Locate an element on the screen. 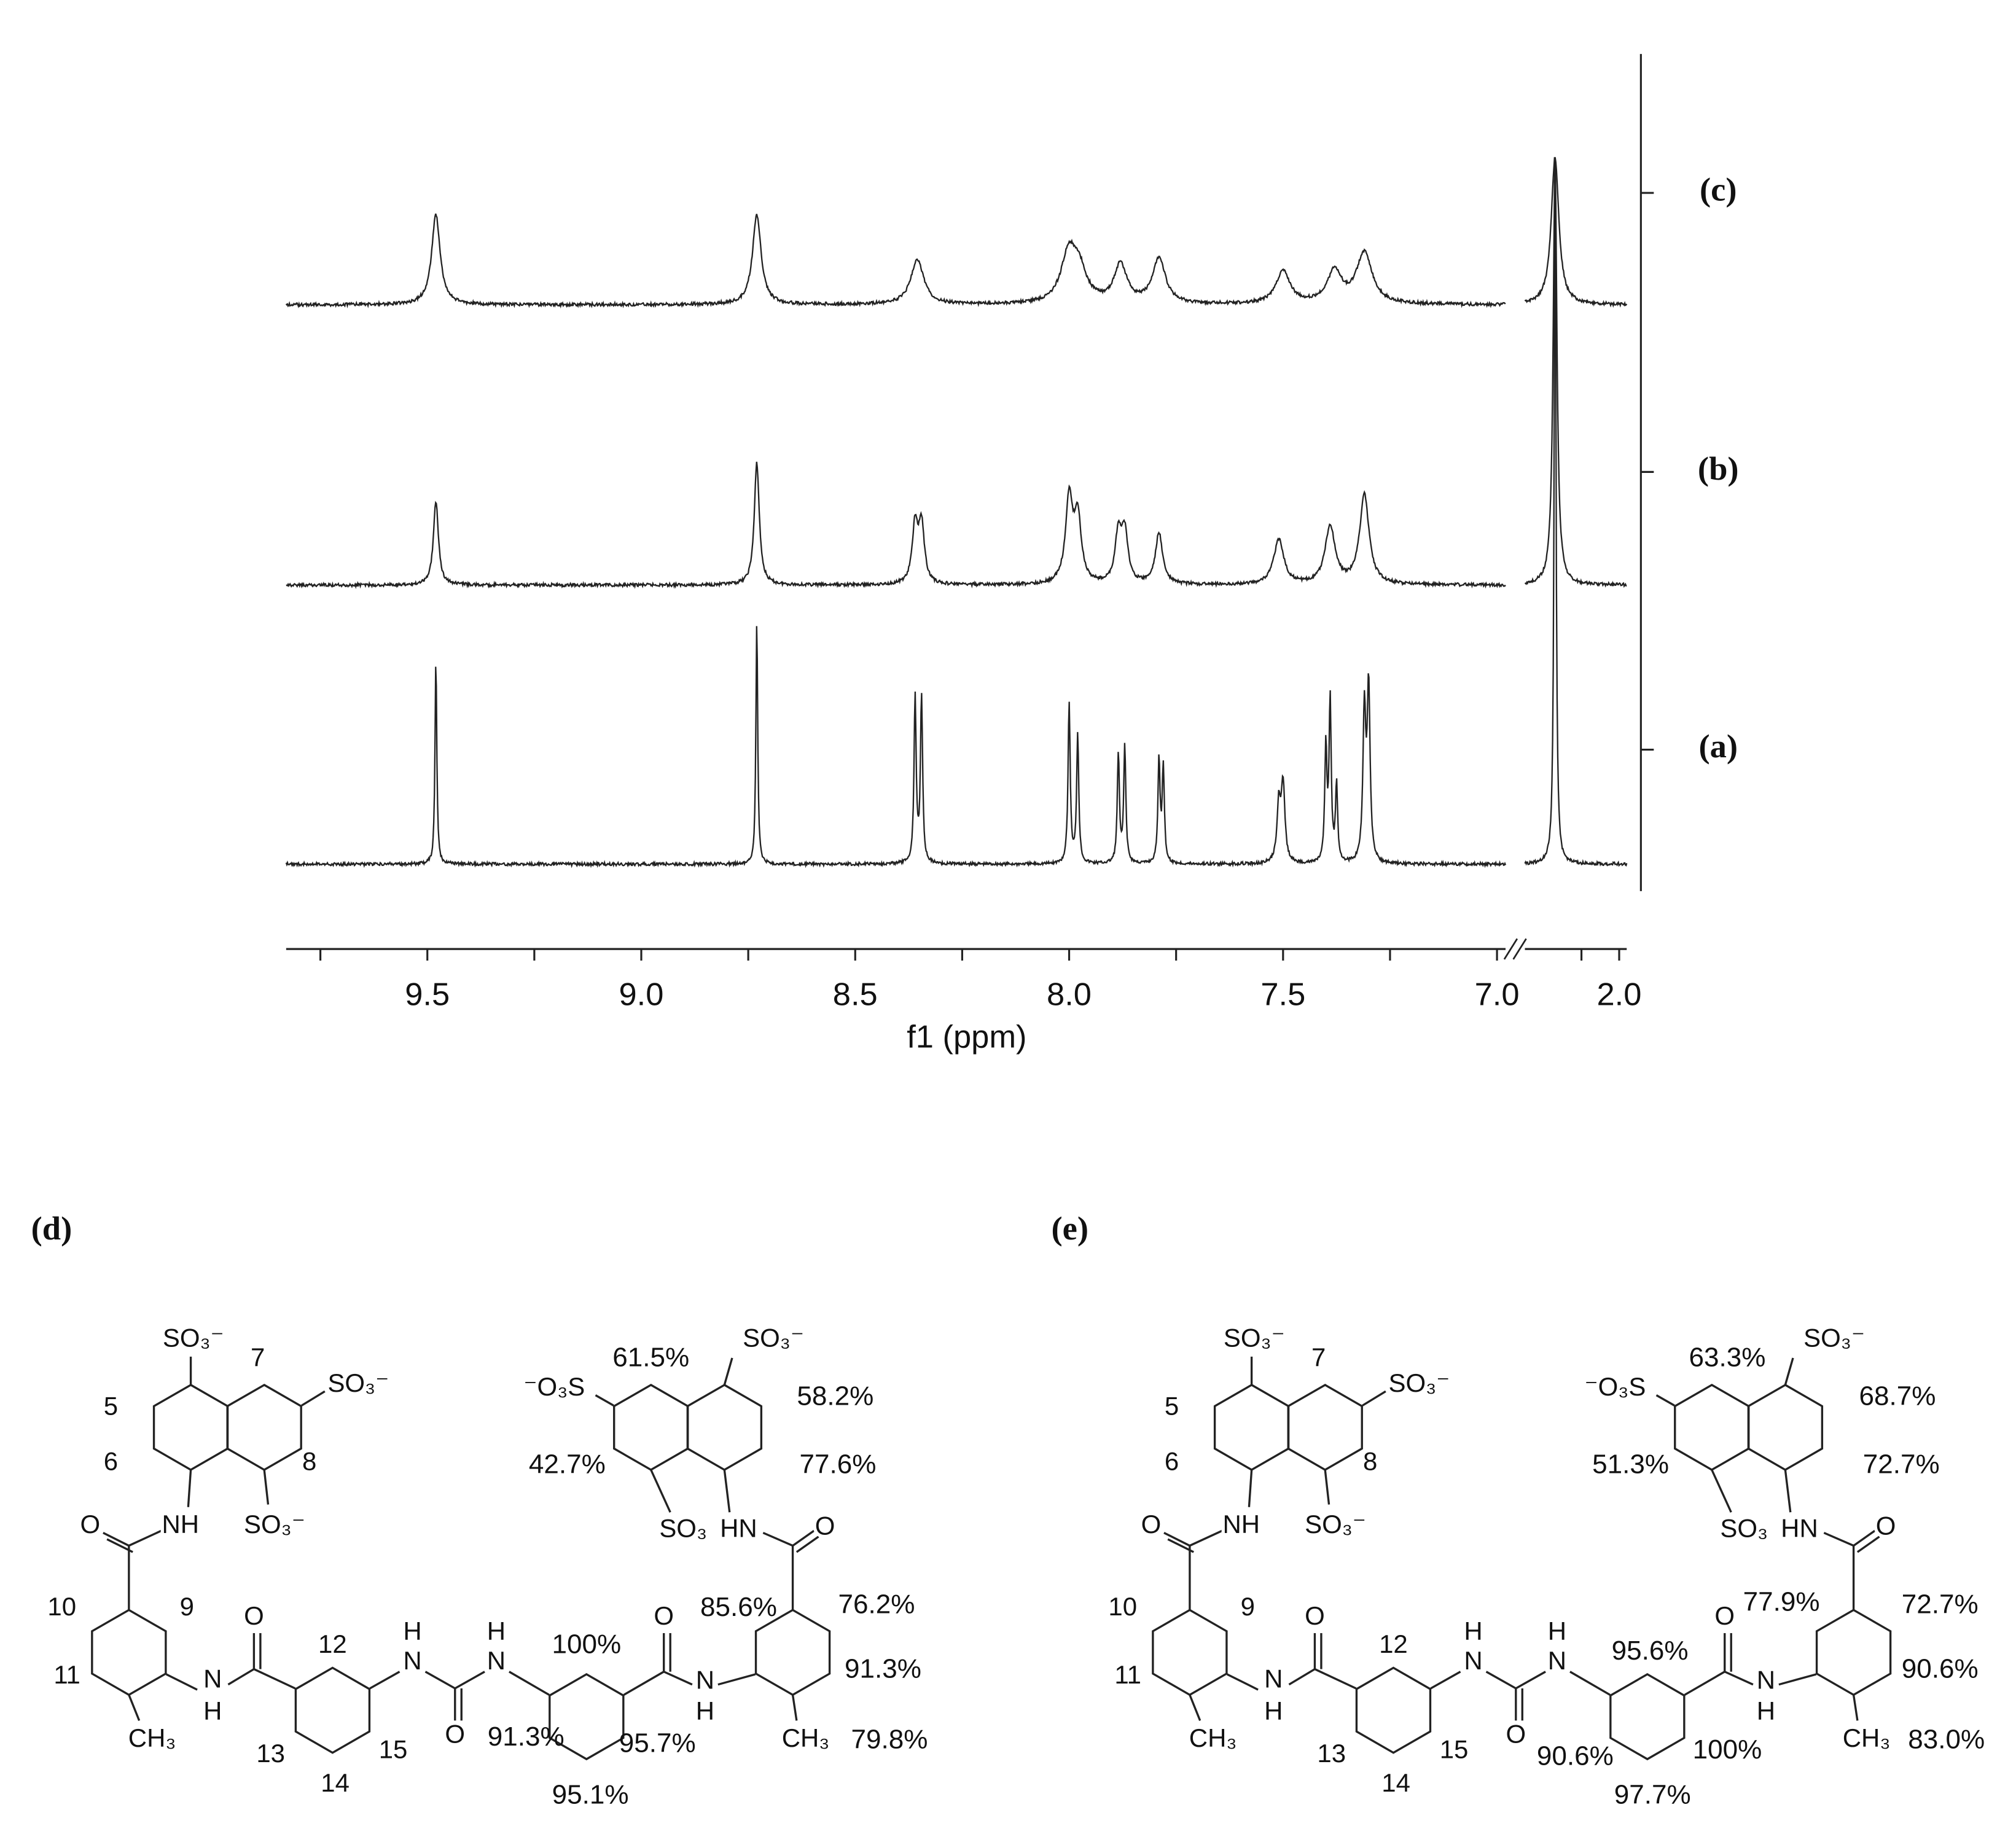  atom-label: NH is located at coordinates (1241, 1524).